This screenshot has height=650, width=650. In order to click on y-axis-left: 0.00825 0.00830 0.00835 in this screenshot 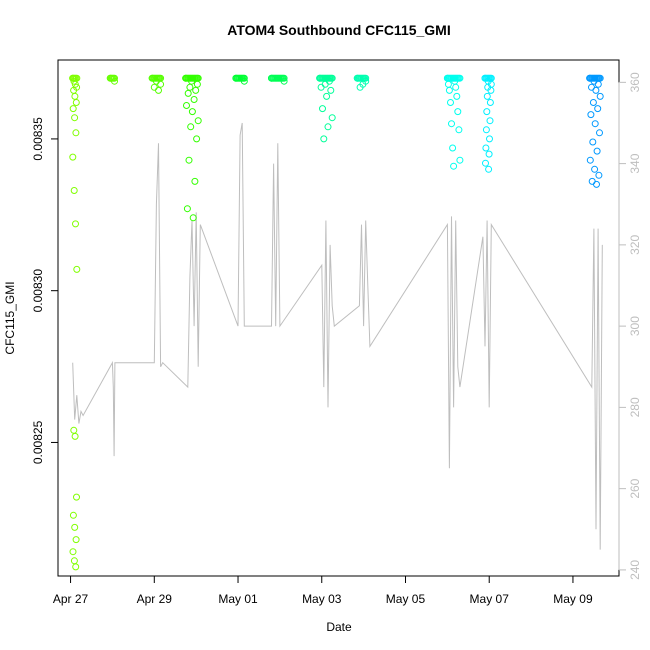, I will do `click(45, 290)`.